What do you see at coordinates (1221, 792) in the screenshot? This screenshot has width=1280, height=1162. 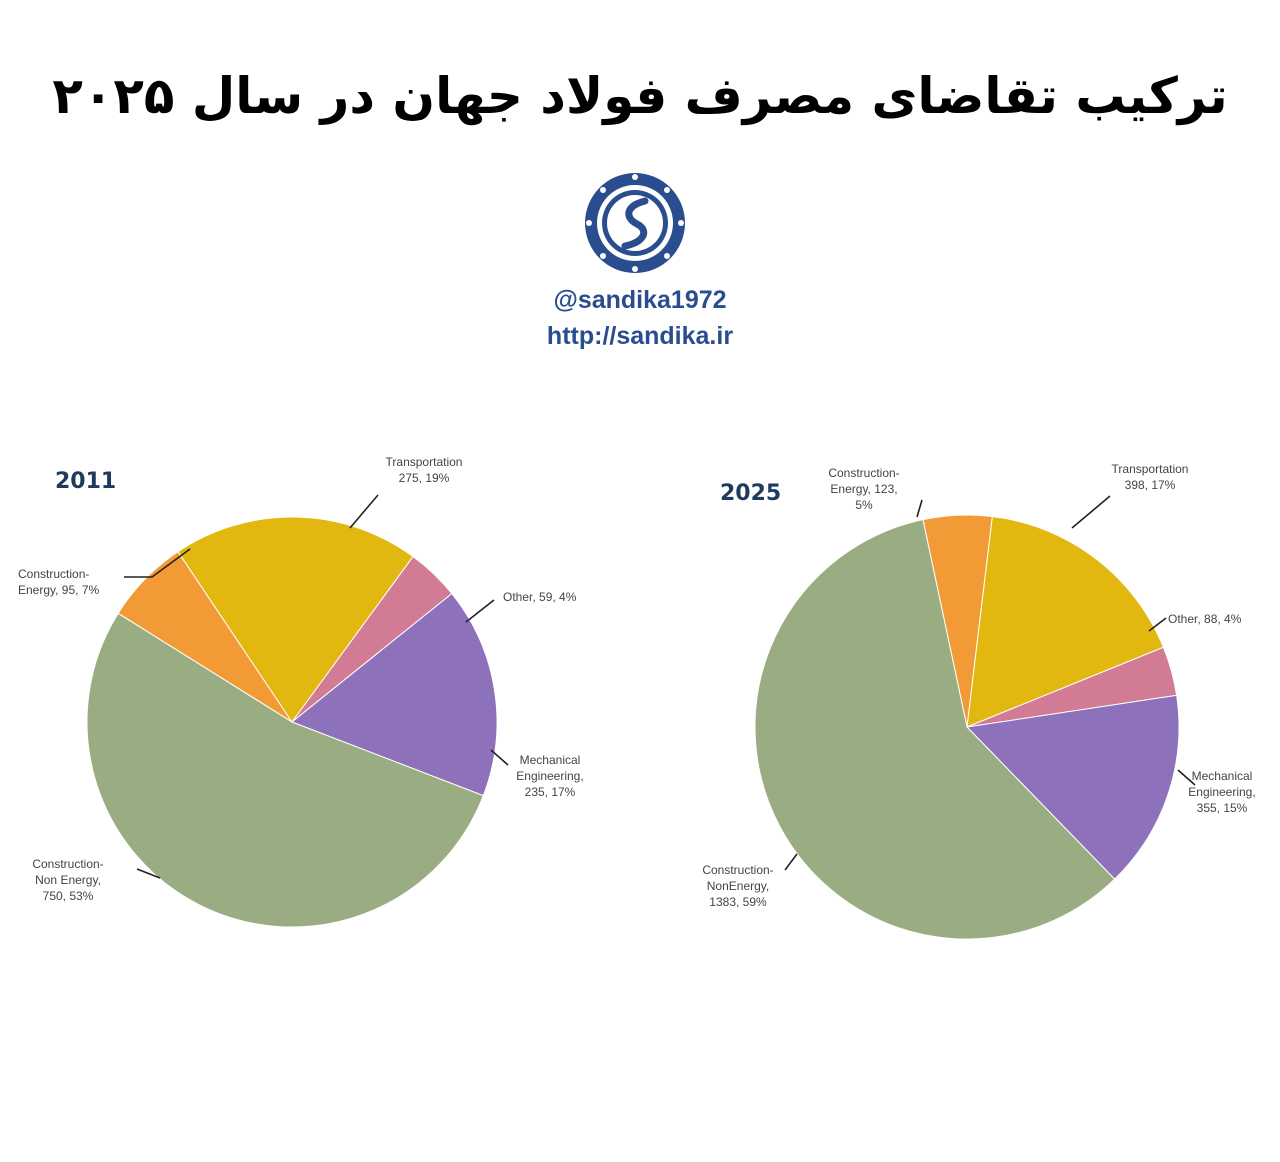 I see `slice-label-mechanical: Mechanical Engineering, 355, 15%` at bounding box center [1221, 792].